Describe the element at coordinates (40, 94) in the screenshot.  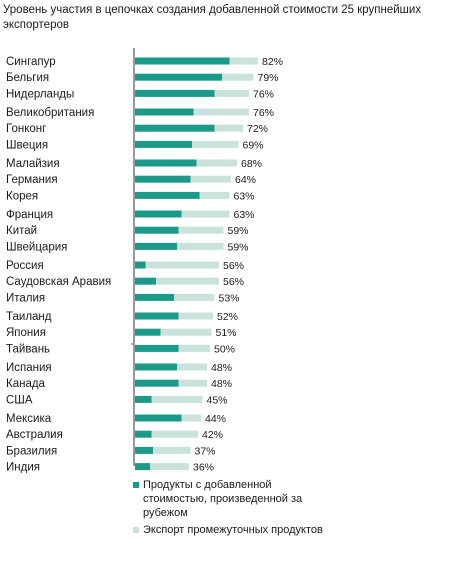
I see `category-label: Нидерланды` at that location.